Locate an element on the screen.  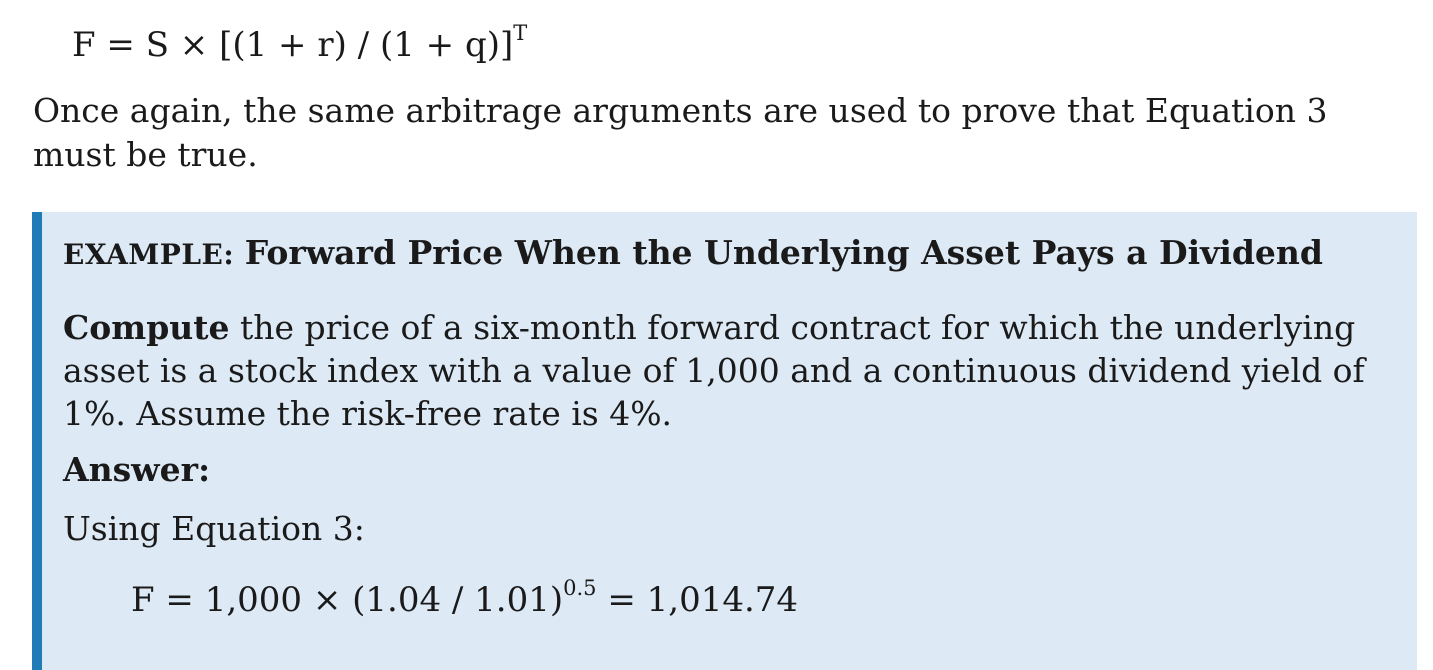
question-lead: Compute is located at coordinates (146, 327).